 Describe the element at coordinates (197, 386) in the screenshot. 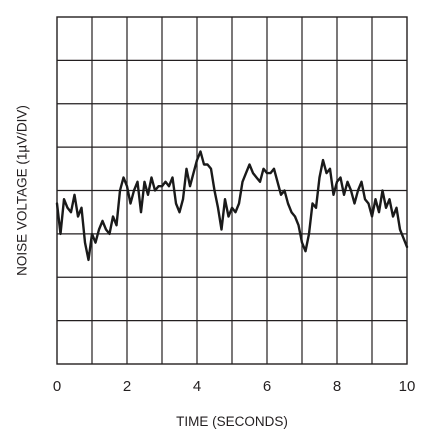

I see `x-tick-label: 4` at that location.